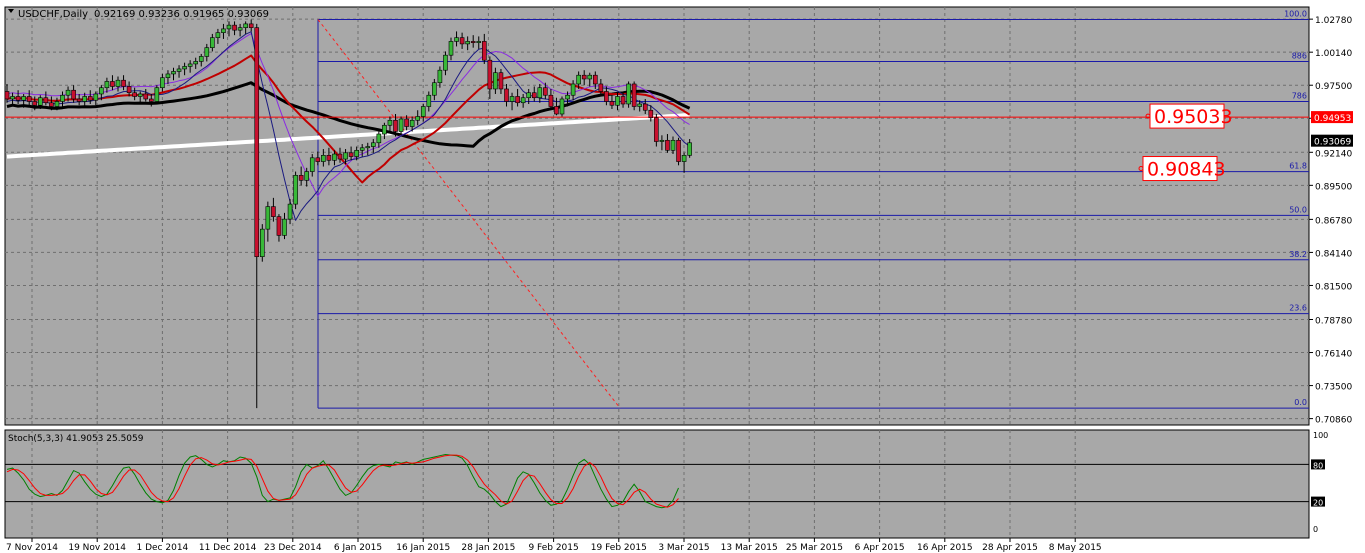 The image size is (1365, 553). What do you see at coordinates (181, 14) in the screenshot?
I see `ohlc-label: 0.92169 0.93236 0.91965 0.93069` at bounding box center [181, 14].